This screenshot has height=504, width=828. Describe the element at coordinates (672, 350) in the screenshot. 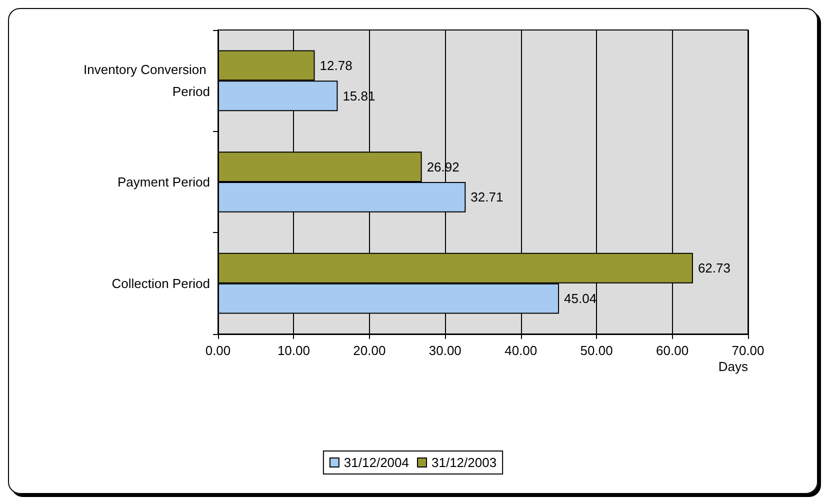

I see `x-tick-label: 60.00` at that location.